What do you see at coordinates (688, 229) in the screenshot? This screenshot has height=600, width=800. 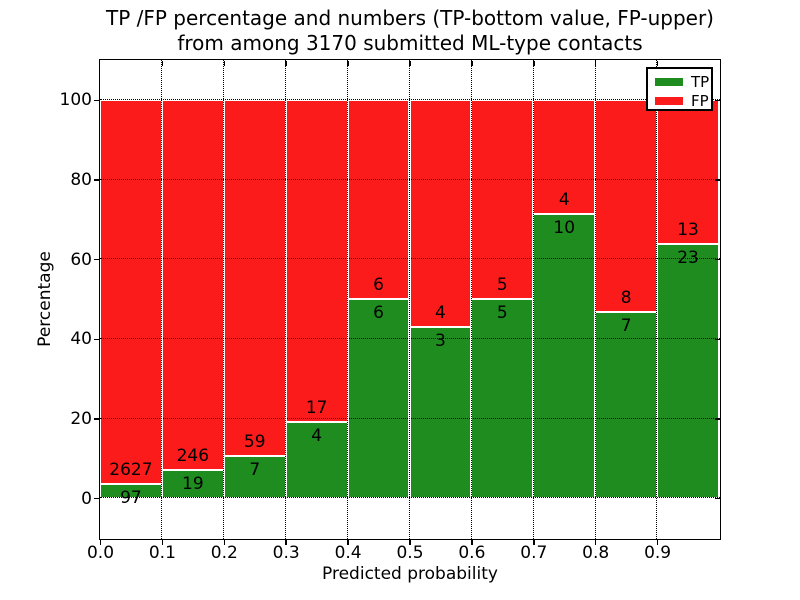 I see `fp-count-label: 13` at bounding box center [688, 229].